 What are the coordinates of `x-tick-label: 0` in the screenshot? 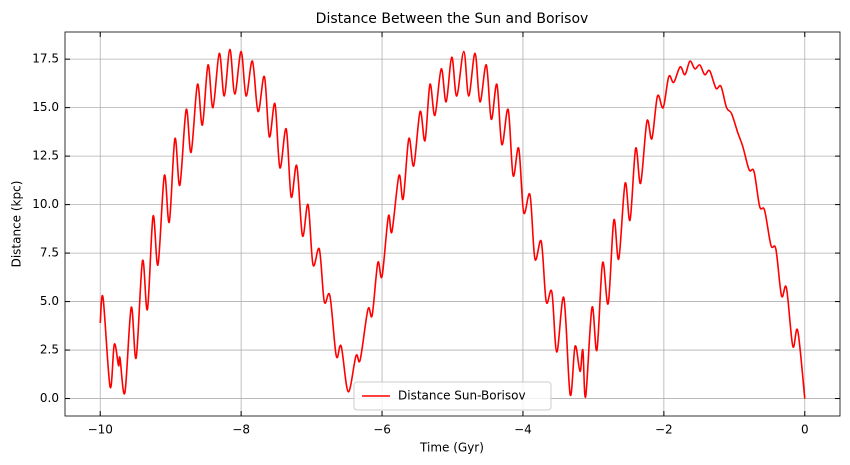 It's located at (805, 430).